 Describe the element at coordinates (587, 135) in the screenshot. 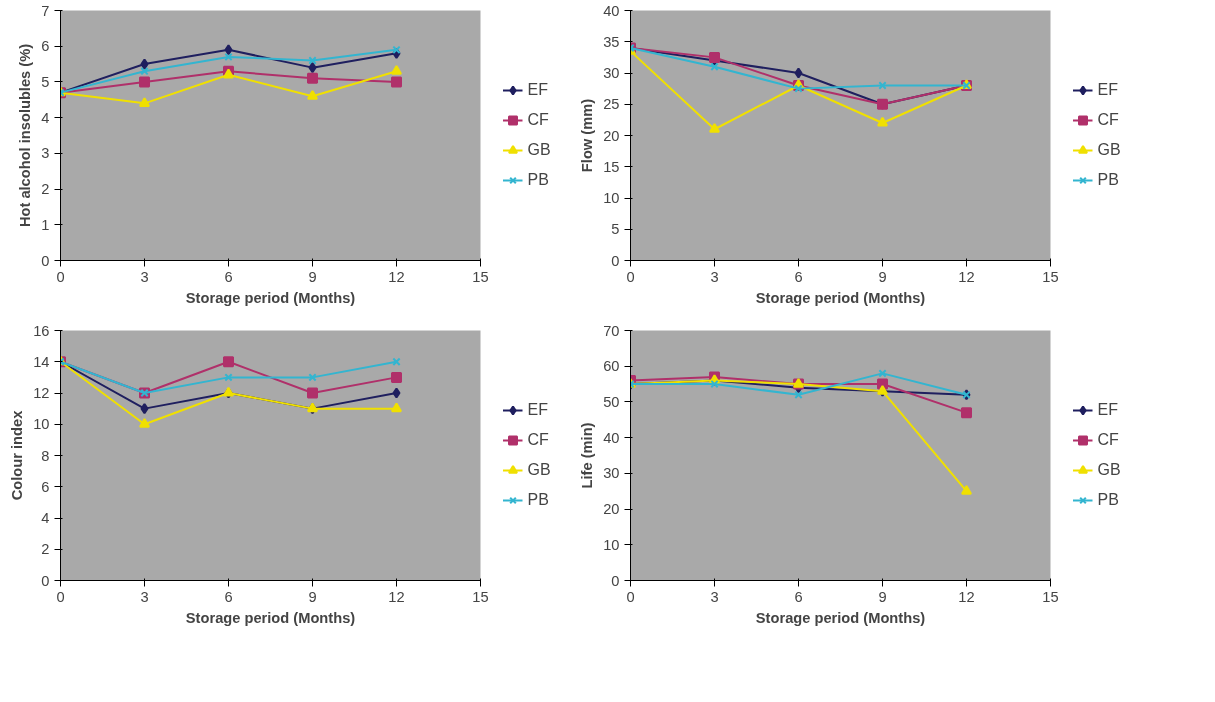

I see `y-axis-title: Flow (mm)` at that location.